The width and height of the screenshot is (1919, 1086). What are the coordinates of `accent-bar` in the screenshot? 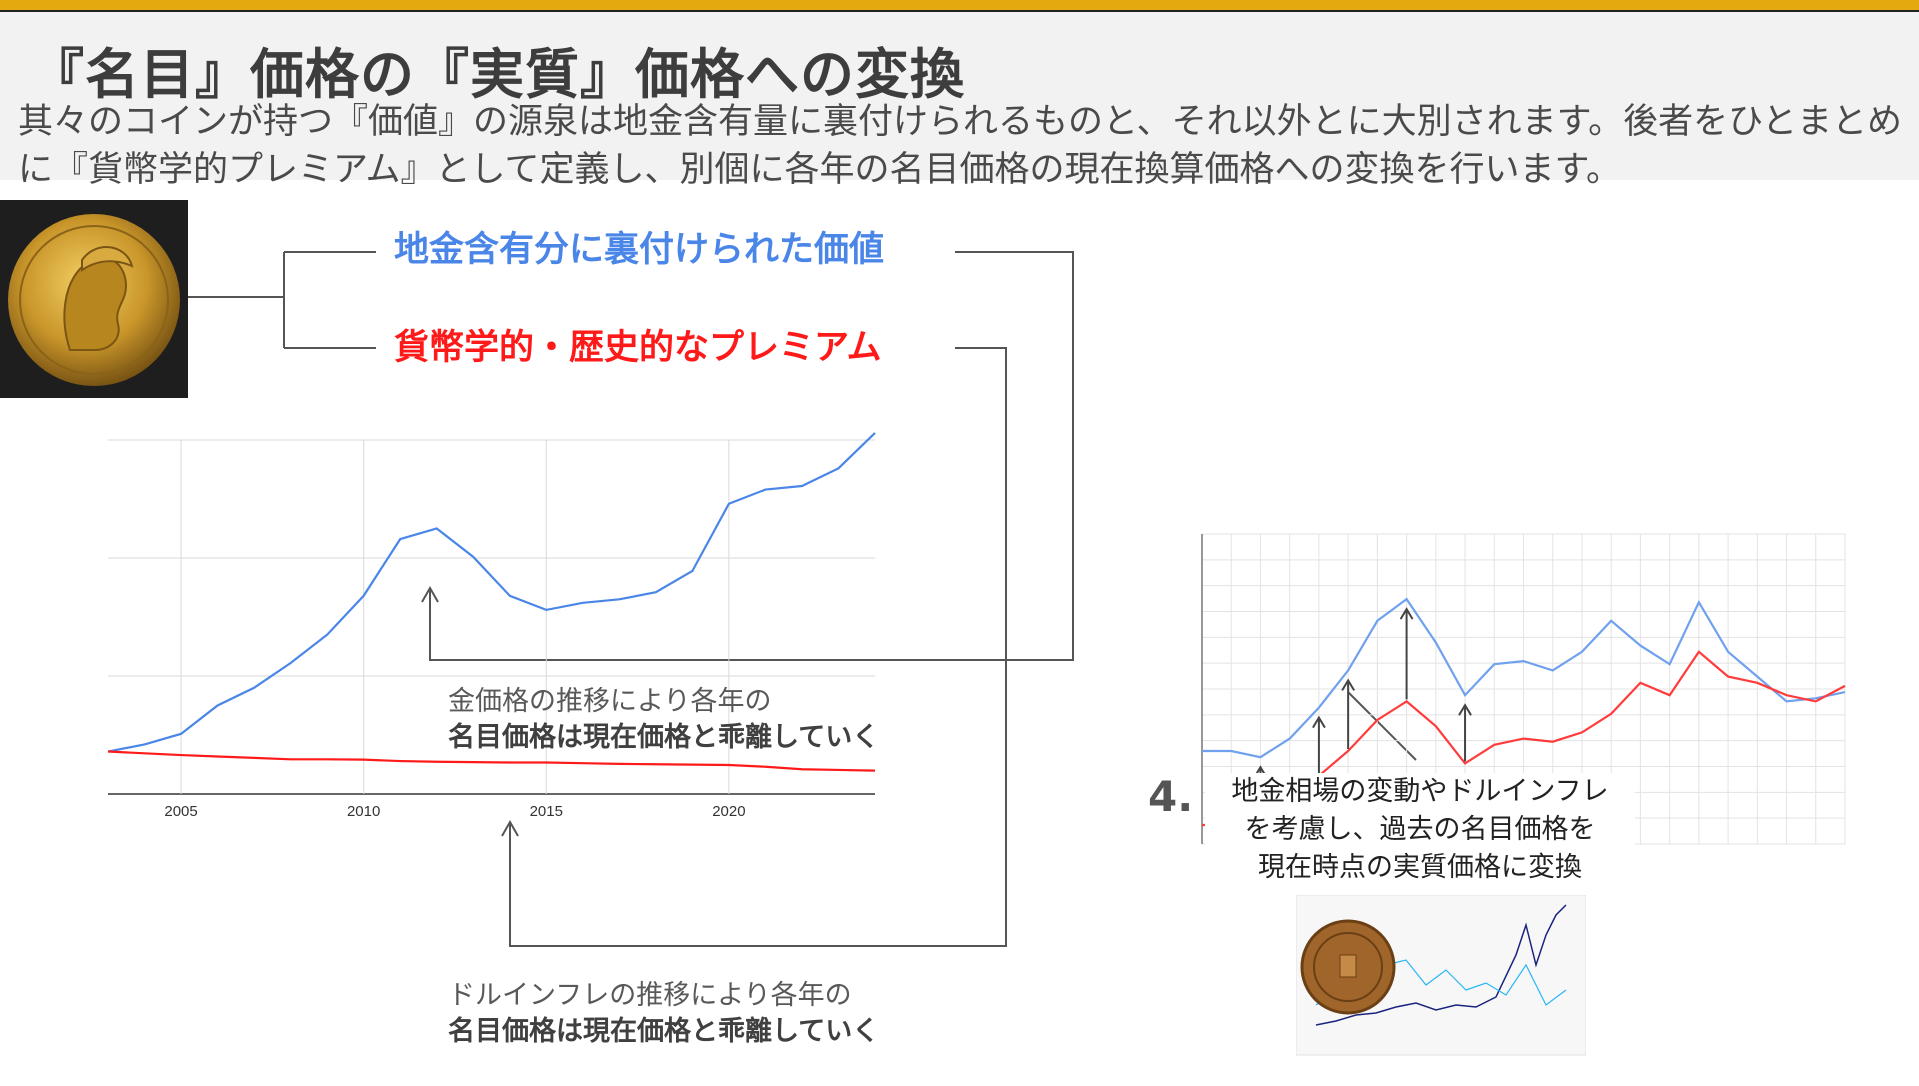 It's located at (959, 6).